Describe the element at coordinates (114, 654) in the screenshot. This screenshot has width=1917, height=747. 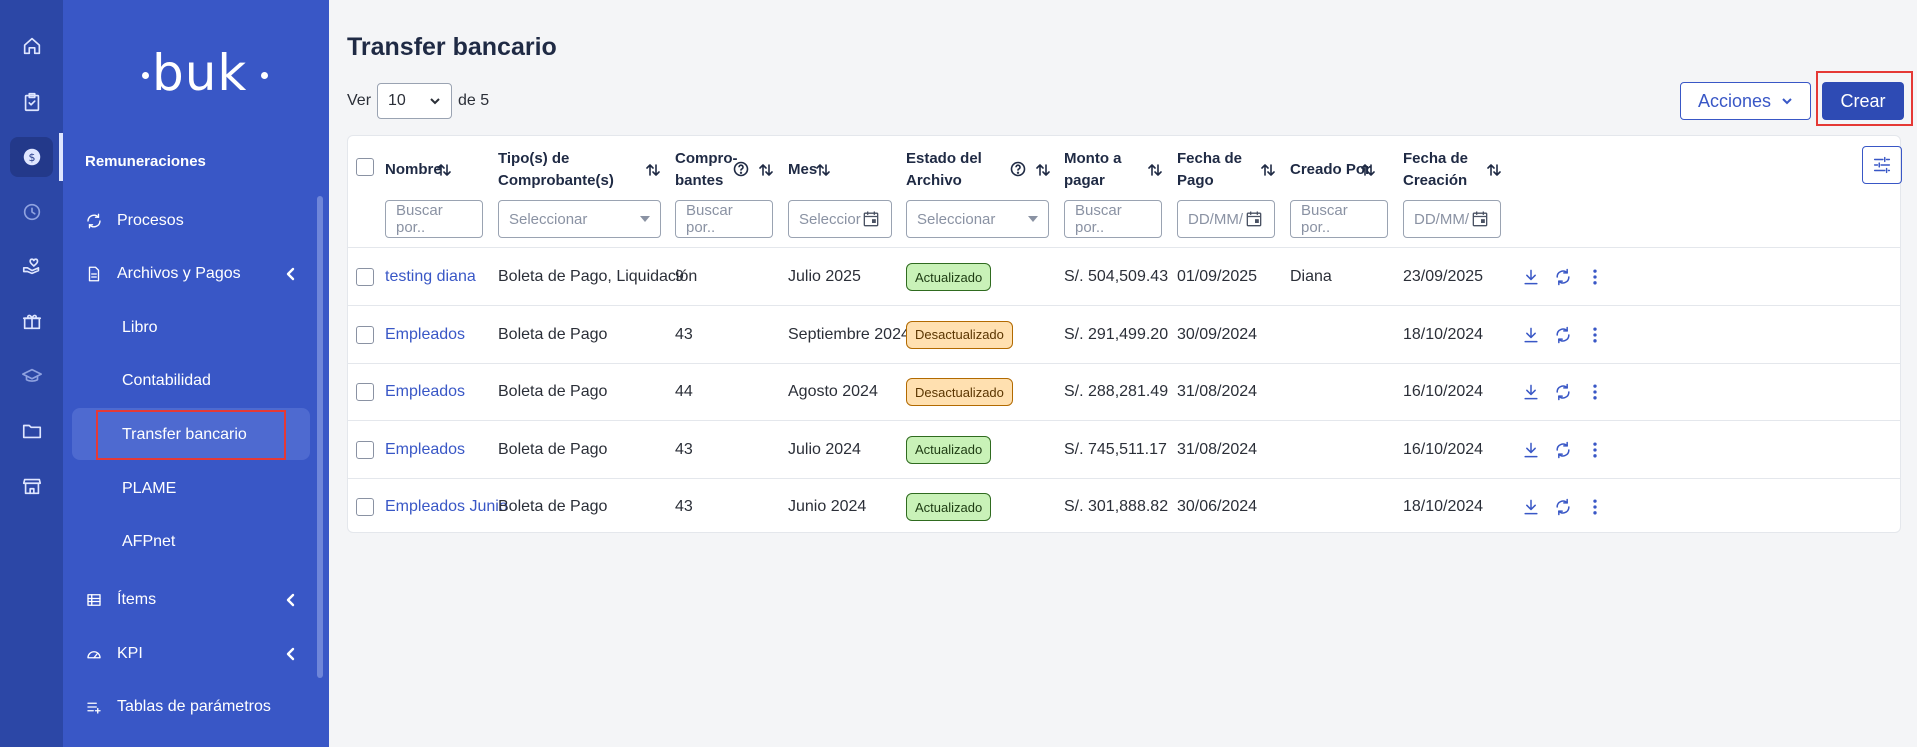
I see `sidebar-item-kpi: KPI` at that location.